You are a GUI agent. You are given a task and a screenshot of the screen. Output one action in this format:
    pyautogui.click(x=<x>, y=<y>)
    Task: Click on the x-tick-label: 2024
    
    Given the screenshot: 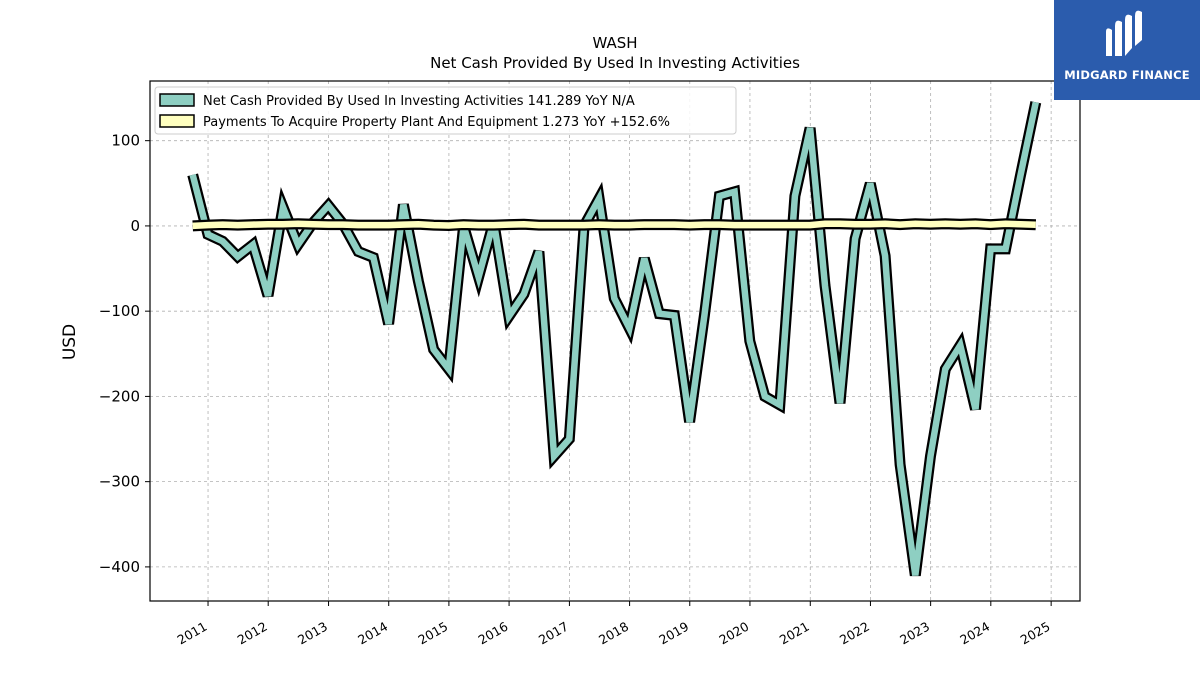 What is the action you would take?
    pyautogui.click(x=974, y=633)
    